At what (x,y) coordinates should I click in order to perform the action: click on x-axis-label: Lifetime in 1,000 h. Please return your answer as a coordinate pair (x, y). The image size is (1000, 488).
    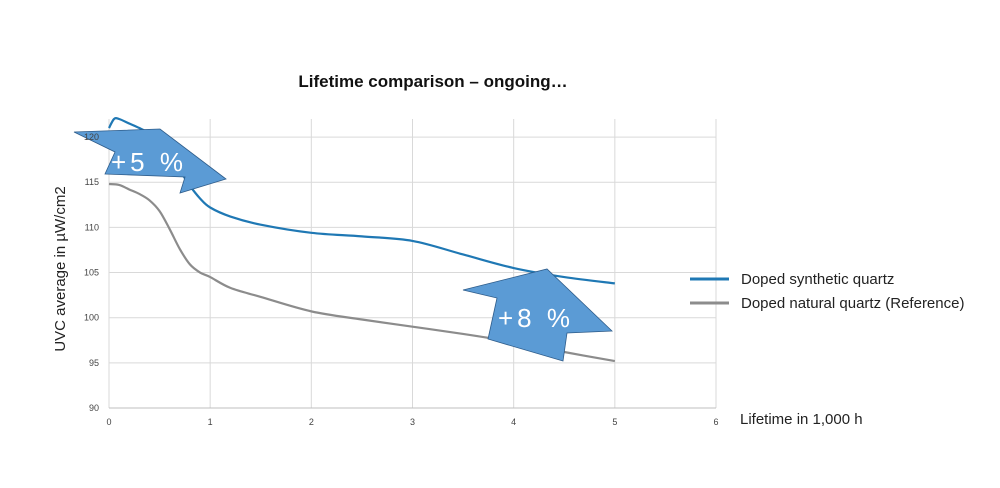
    Looking at the image, I should click on (801, 419).